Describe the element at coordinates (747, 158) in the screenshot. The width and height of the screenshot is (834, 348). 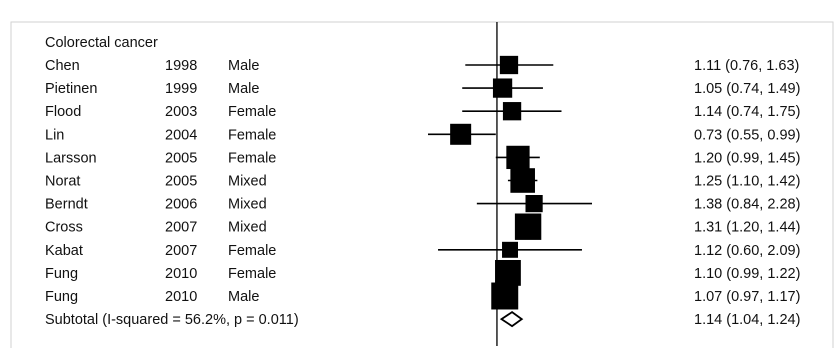
I see `study-ci-text: 1.20 (0.99, 1.45)` at that location.